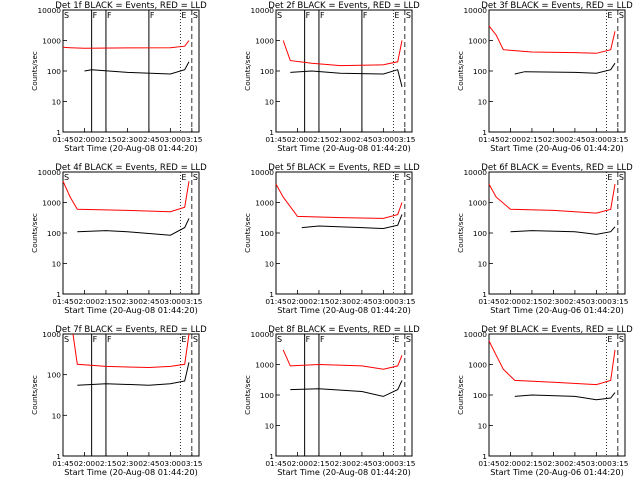 Image resolution: width=640 pixels, height=480 pixels. I want to click on chart-title: Det 6f BLACK = Events, RED = LLD, so click(557, 168).